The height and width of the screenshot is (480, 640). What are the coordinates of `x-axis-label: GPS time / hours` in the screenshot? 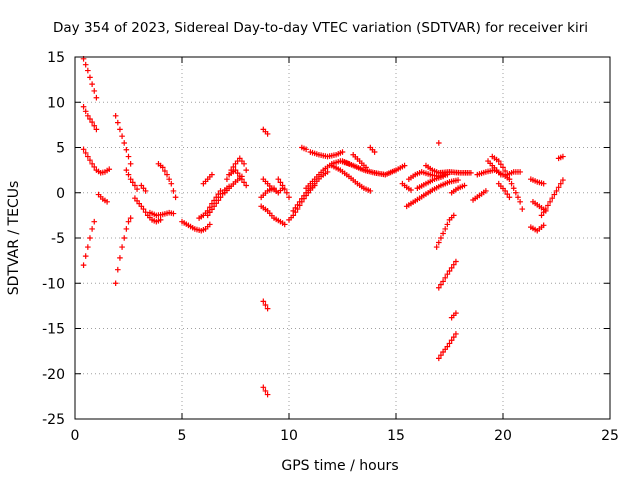 It's located at (339, 466).